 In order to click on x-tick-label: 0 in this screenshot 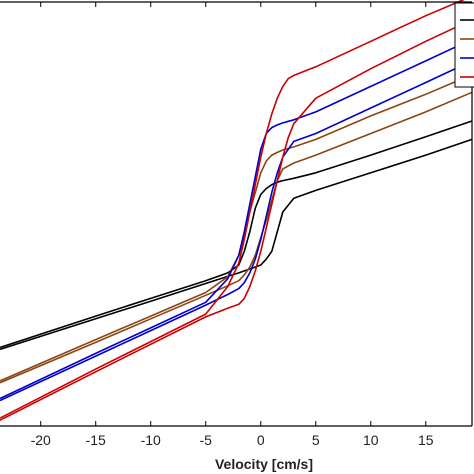, I will do `click(261, 440)`.